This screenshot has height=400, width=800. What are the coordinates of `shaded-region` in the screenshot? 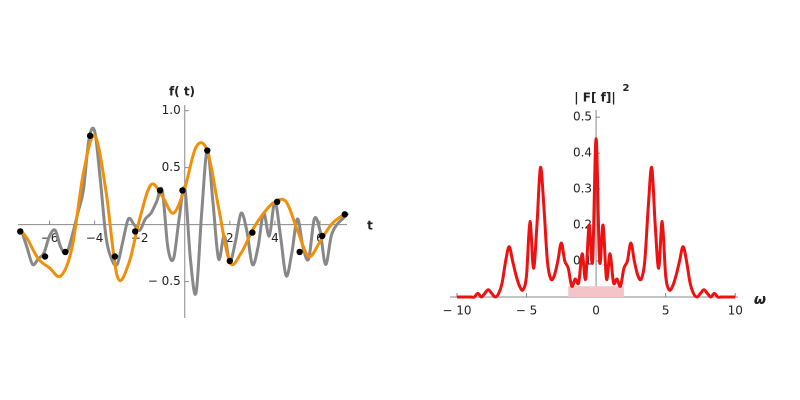 It's located at (596, 291).